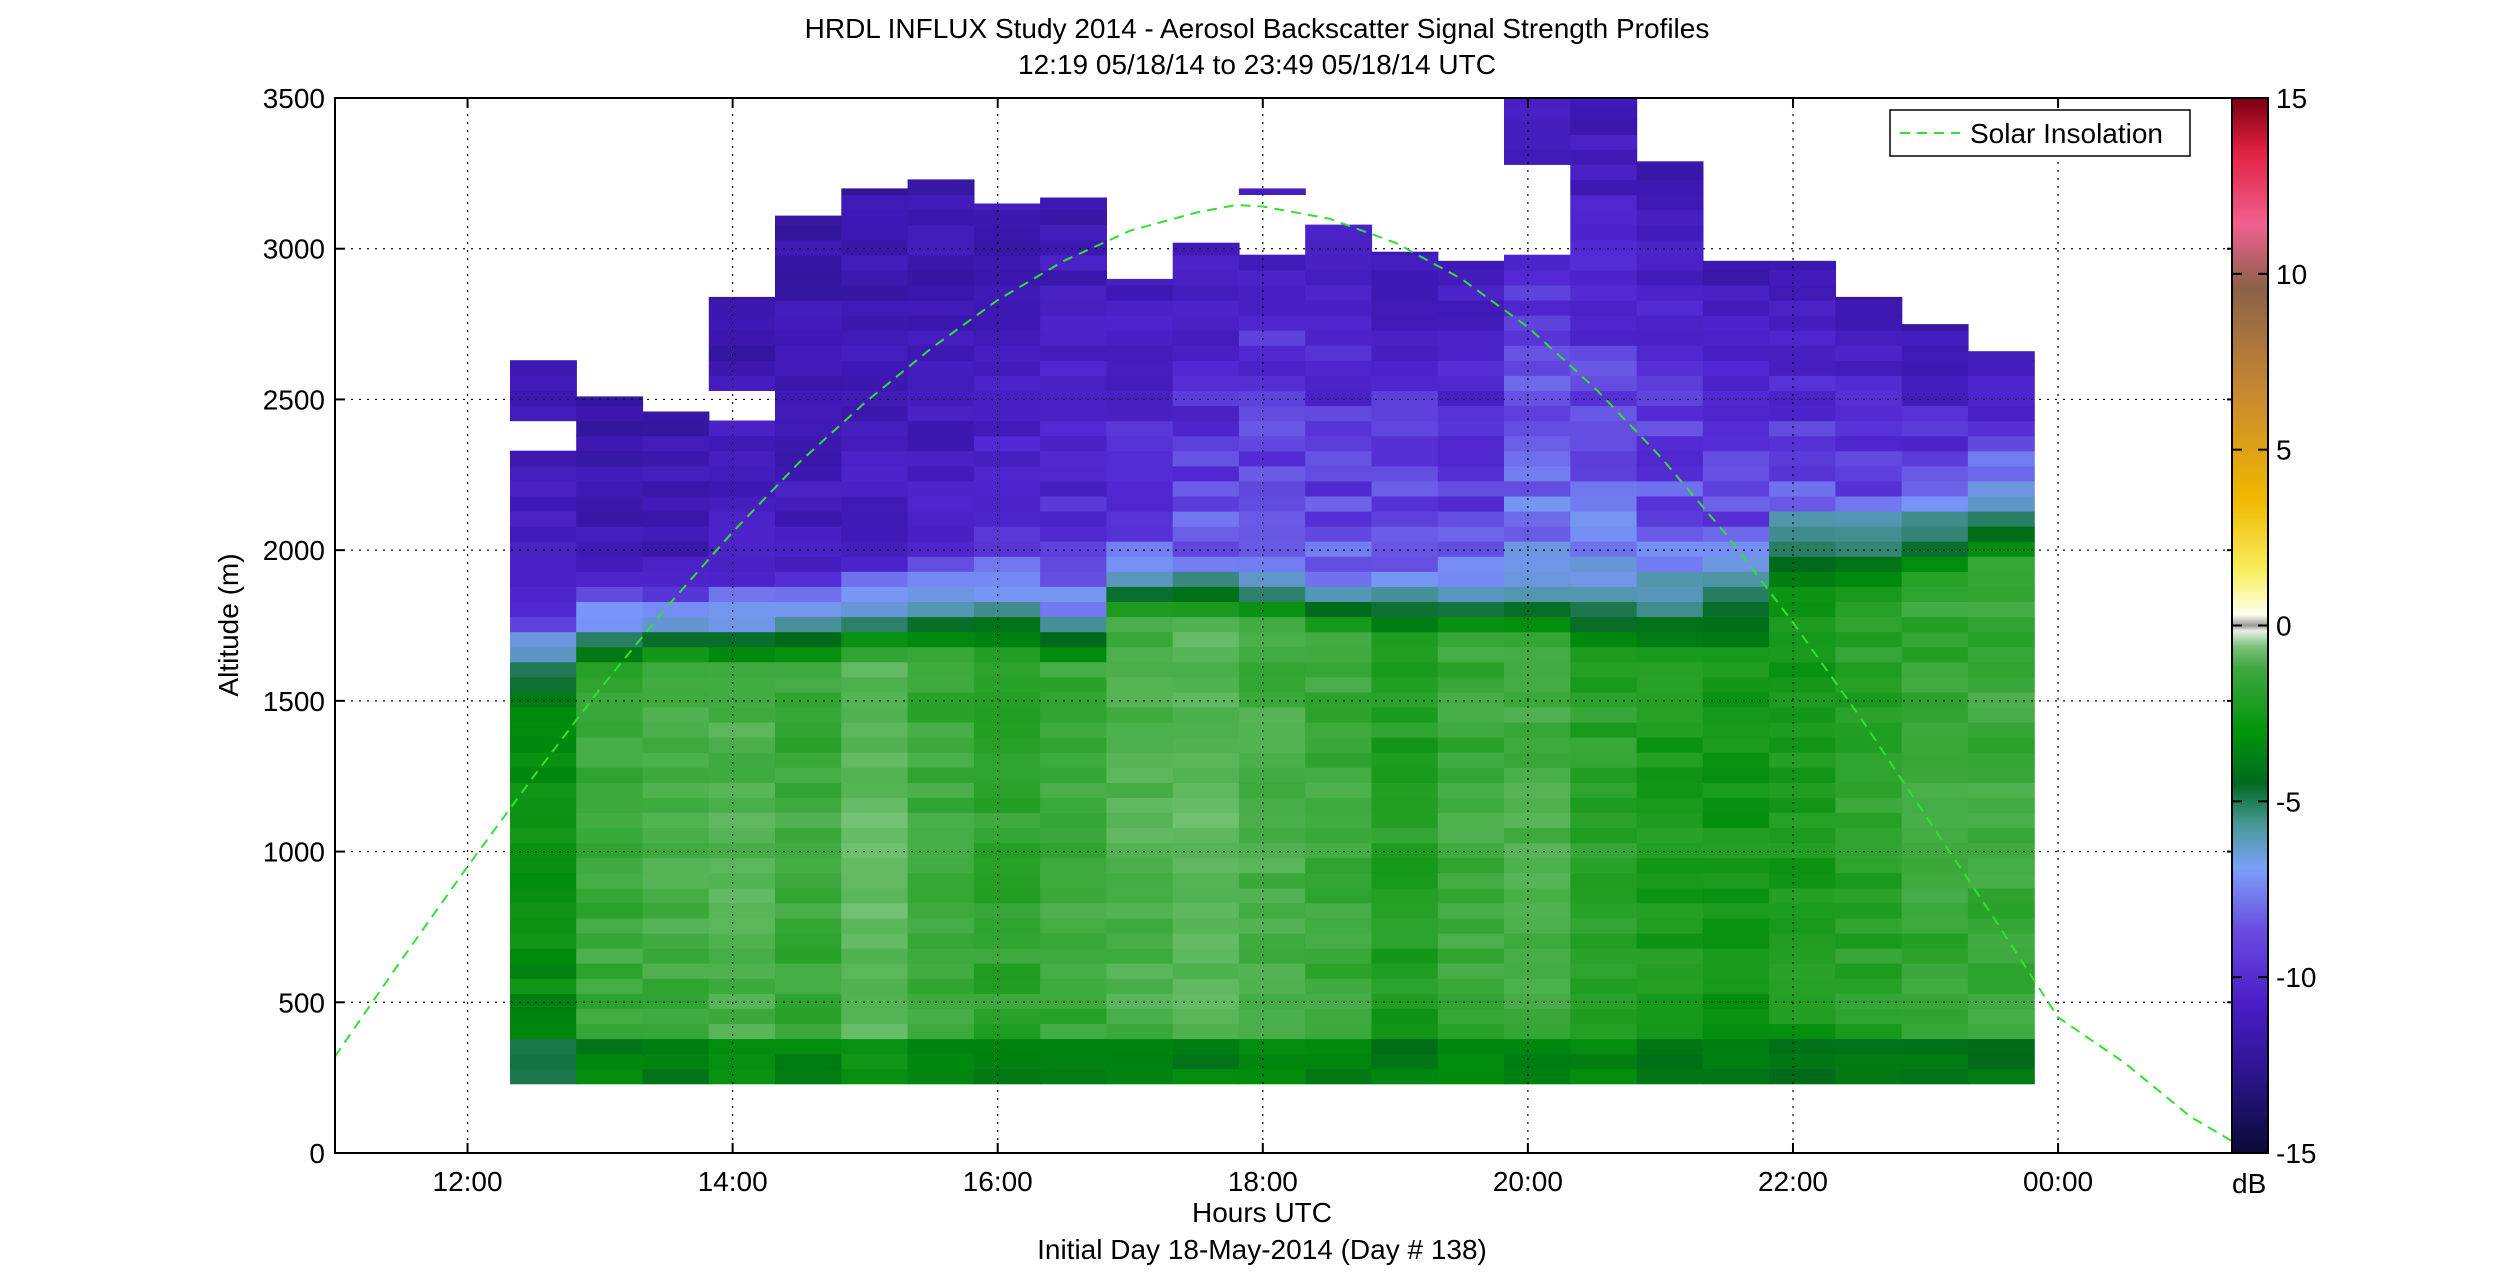 This screenshot has width=2515, height=1282. What do you see at coordinates (2066, 133) in the screenshot?
I see `legend-entry-solar: Solar Insolation` at bounding box center [2066, 133].